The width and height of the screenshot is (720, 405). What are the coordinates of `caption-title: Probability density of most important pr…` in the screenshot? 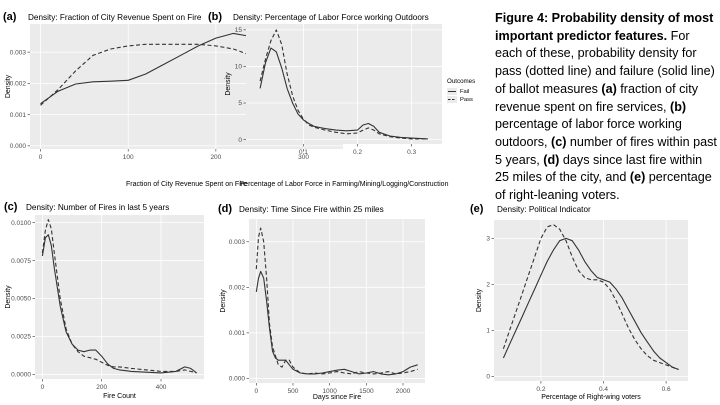 It's located at (604, 27).